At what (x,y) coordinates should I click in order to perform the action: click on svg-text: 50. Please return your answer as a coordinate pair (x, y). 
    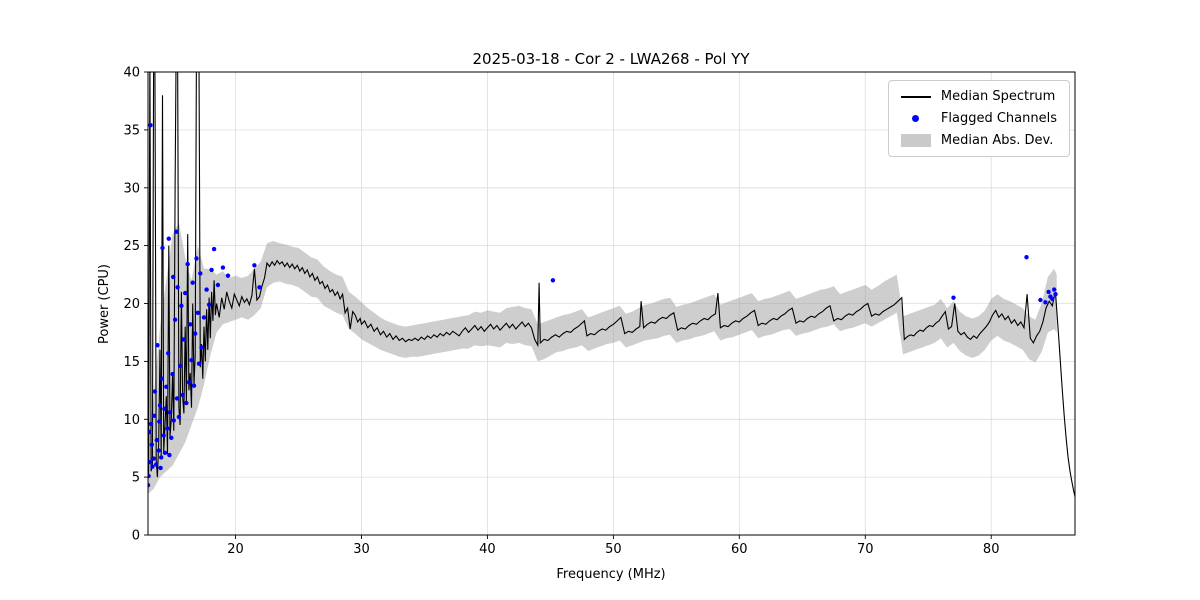
    Looking at the image, I should click on (613, 549).